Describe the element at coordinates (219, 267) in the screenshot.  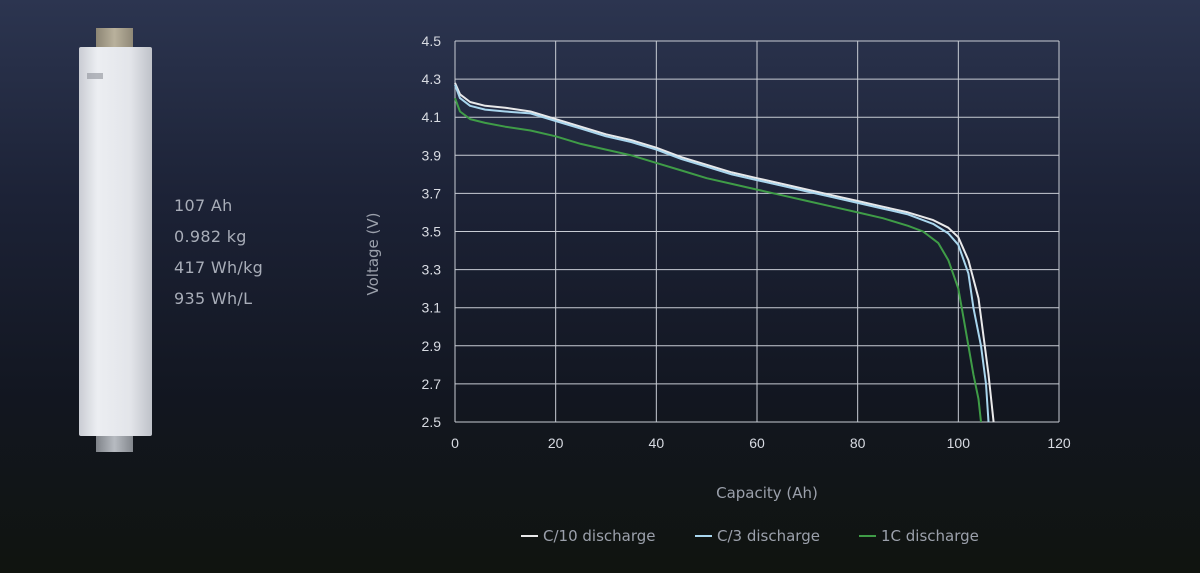
I see `spec-gravimetric-energy: 417 Wh/kg` at that location.